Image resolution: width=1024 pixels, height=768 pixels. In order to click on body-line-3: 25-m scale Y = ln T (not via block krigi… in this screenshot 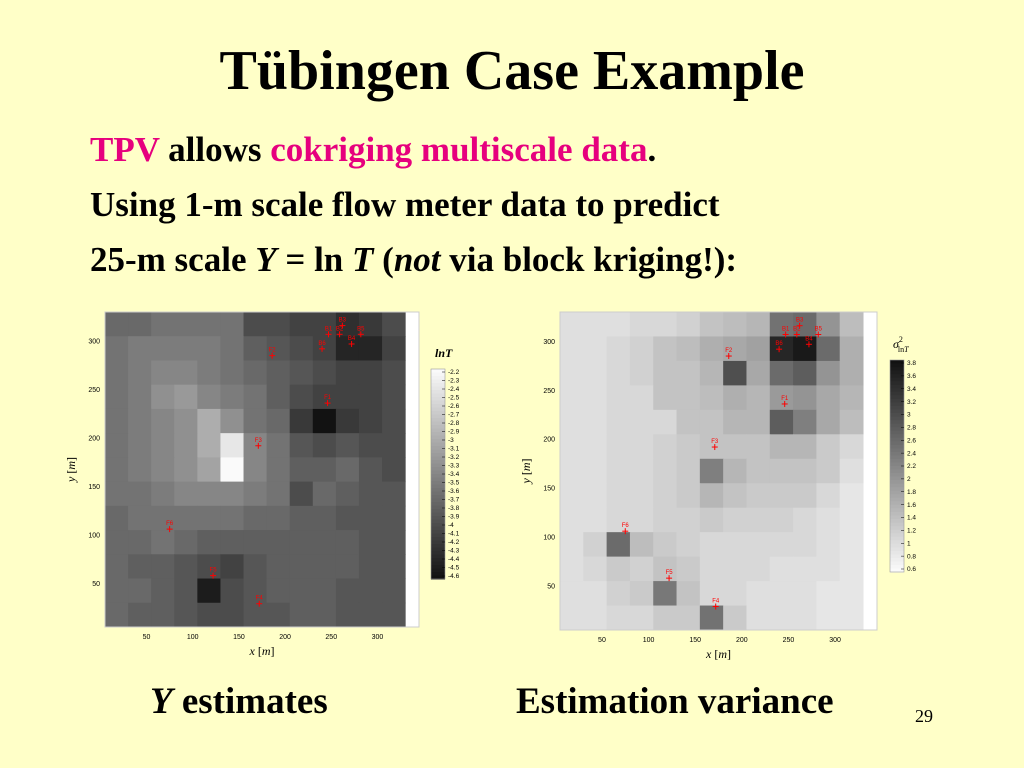, I will do `click(540, 259)`.